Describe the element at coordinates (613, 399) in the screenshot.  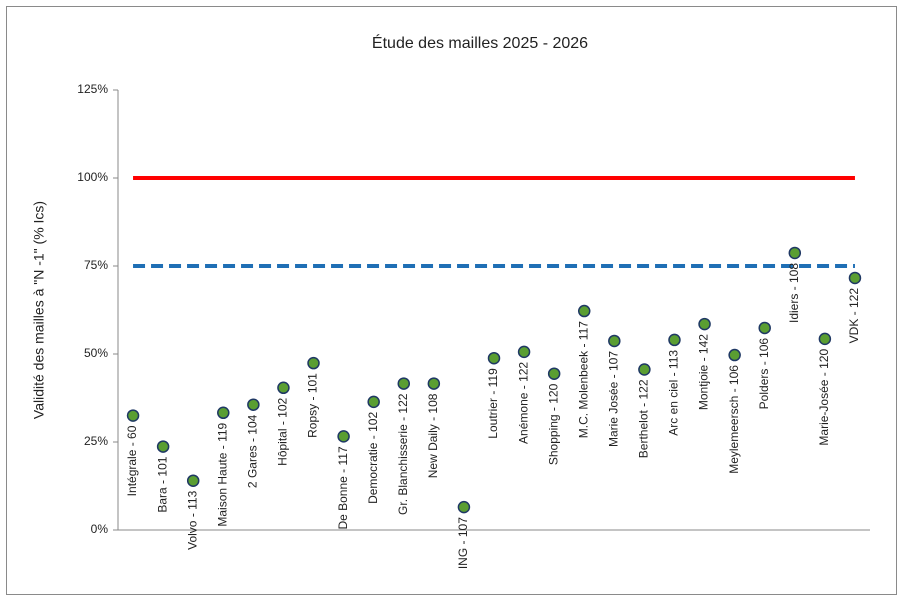
I see `point-label: Marie Josée - 107` at that location.